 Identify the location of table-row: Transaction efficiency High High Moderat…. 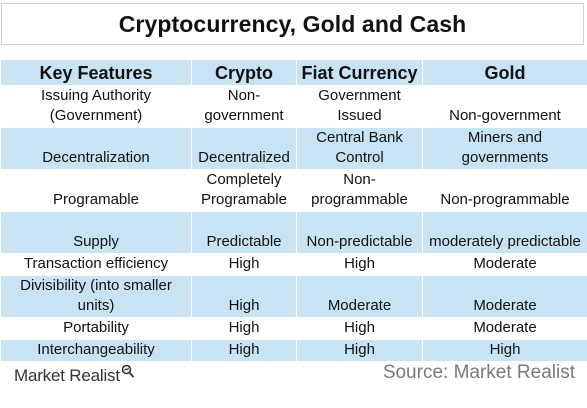
(293, 264).